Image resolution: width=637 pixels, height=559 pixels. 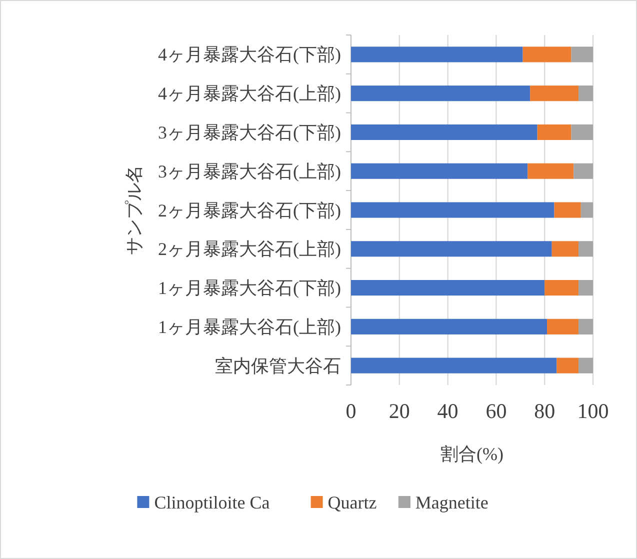 What do you see at coordinates (593, 411) in the screenshot?
I see `x-tick-label: 100` at bounding box center [593, 411].